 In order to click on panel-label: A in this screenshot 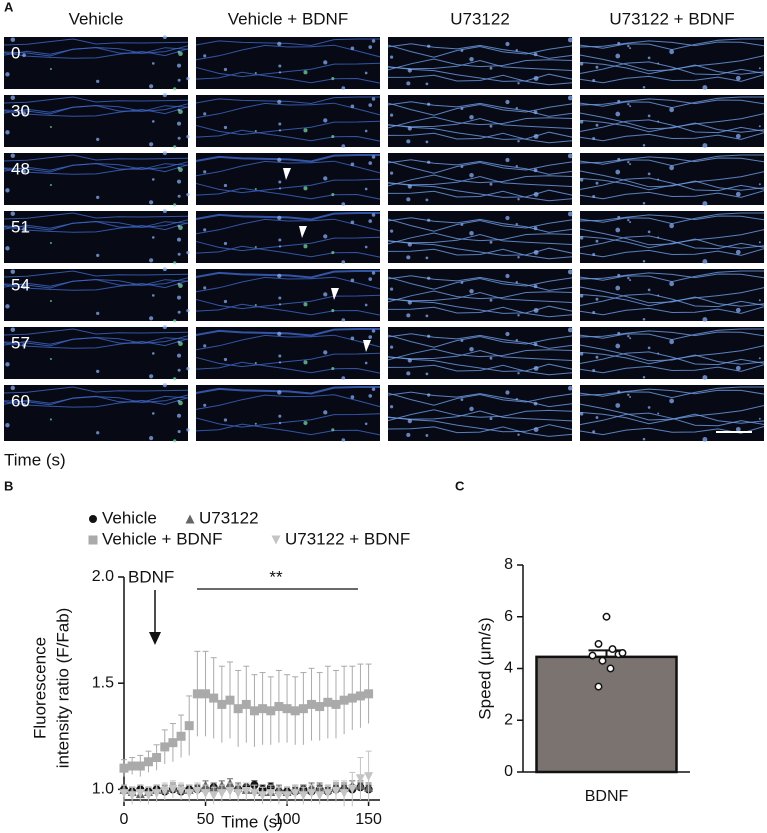, I will do `click(9, 7)`.